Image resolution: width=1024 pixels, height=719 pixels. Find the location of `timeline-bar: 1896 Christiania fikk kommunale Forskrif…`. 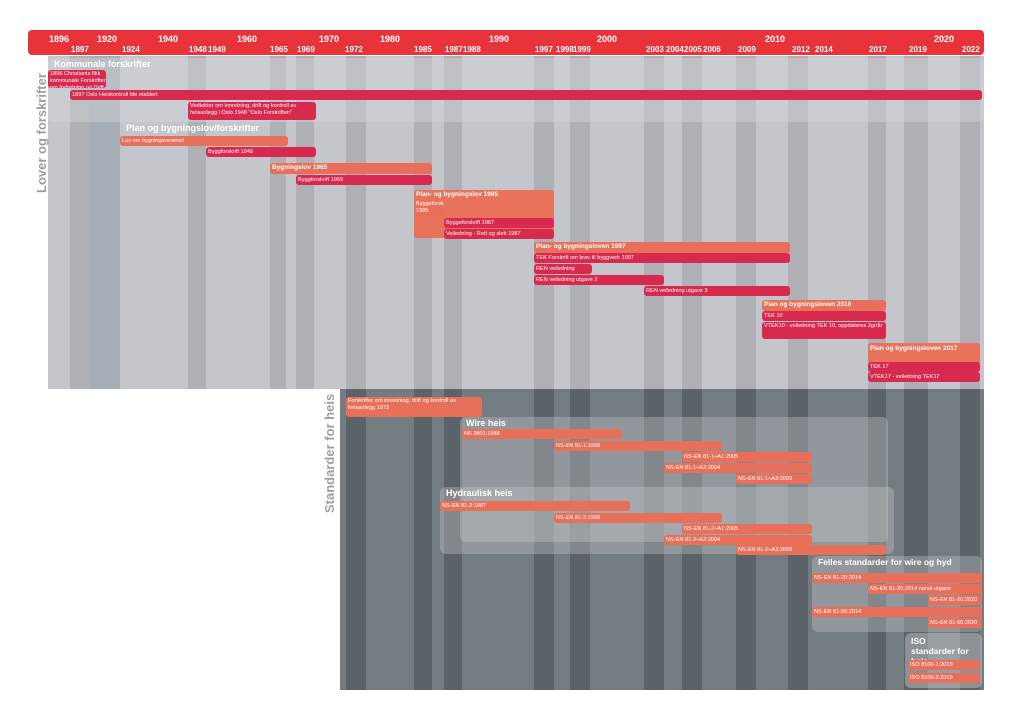

timeline-bar: 1896 Christiania fikk kommunale Forskrif… is located at coordinates (77, 79).